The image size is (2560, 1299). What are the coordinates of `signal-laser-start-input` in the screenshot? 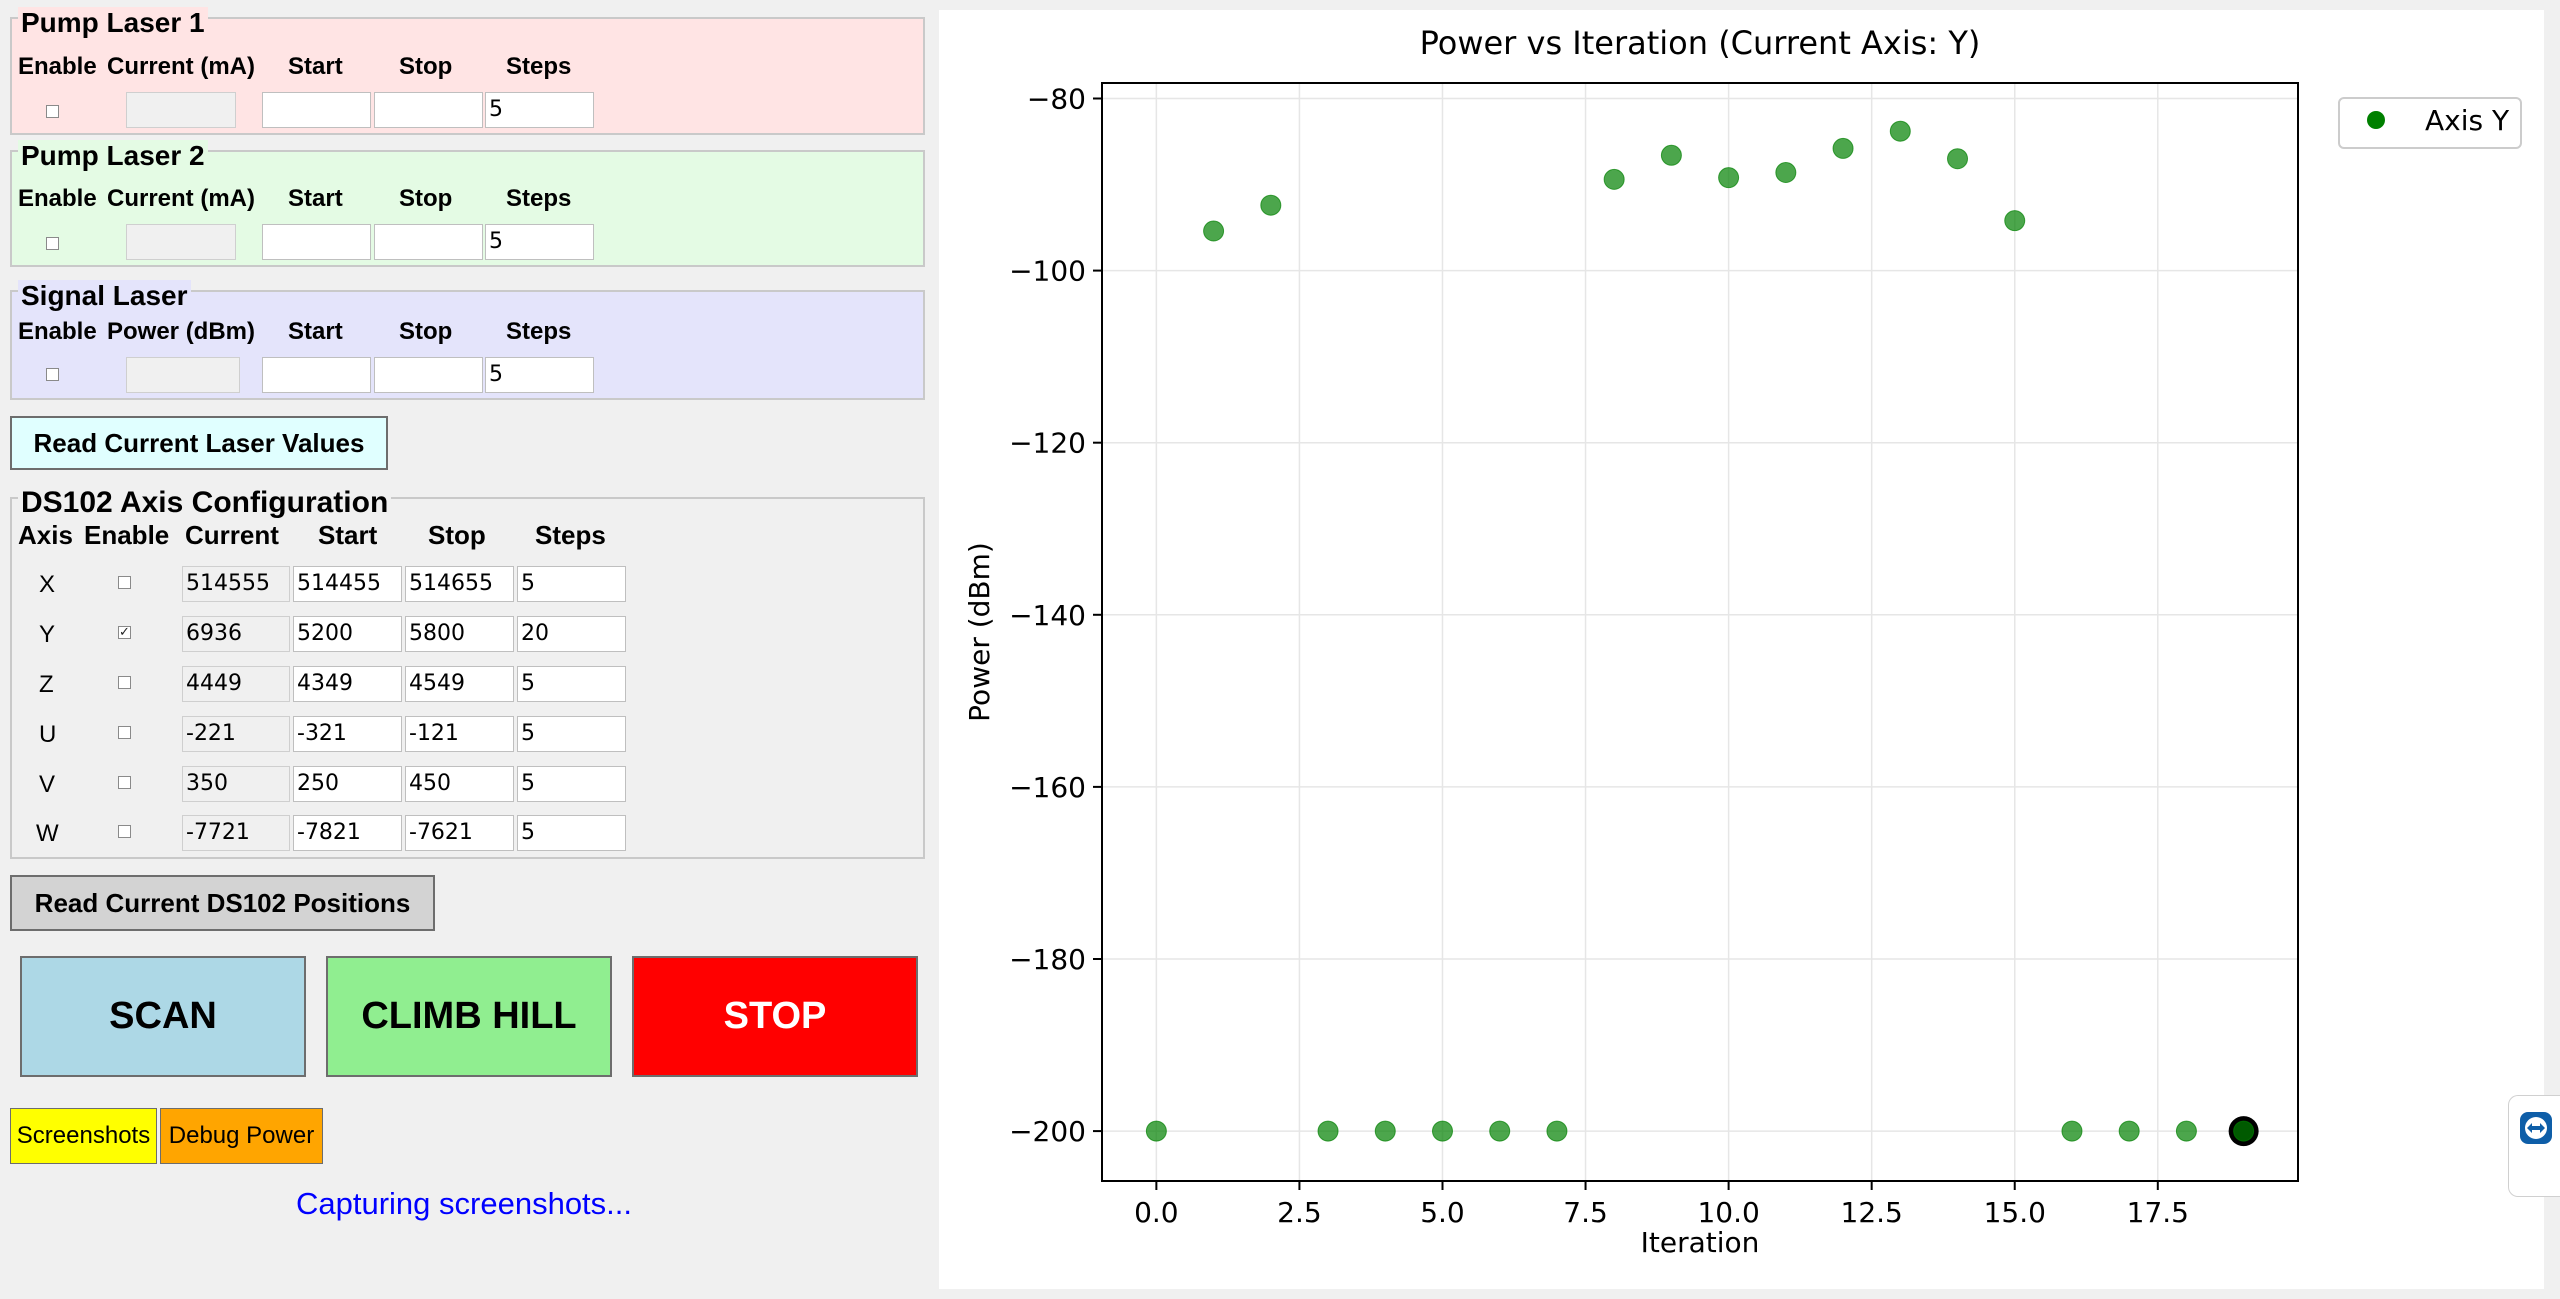 It's located at (316, 375).